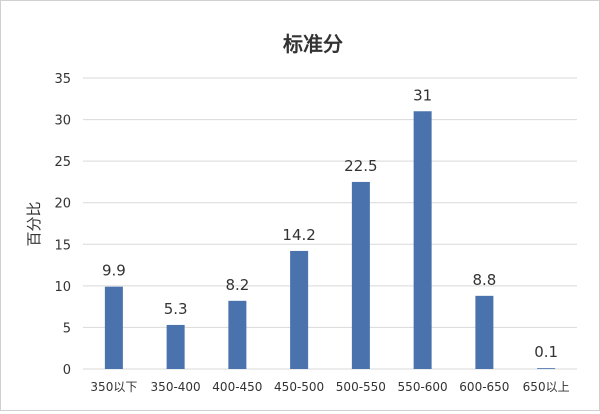 The height and width of the screenshot is (414, 600). I want to click on y-tick-label: 10, so click(62, 287).